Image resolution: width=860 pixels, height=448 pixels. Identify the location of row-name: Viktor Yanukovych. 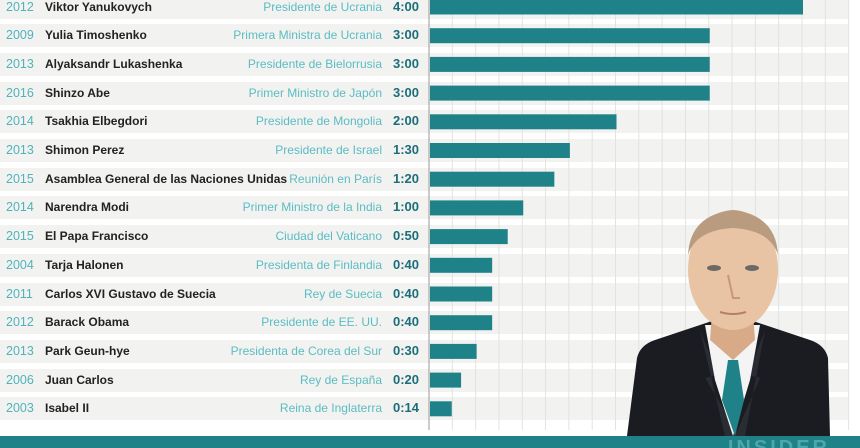
(98, 7).